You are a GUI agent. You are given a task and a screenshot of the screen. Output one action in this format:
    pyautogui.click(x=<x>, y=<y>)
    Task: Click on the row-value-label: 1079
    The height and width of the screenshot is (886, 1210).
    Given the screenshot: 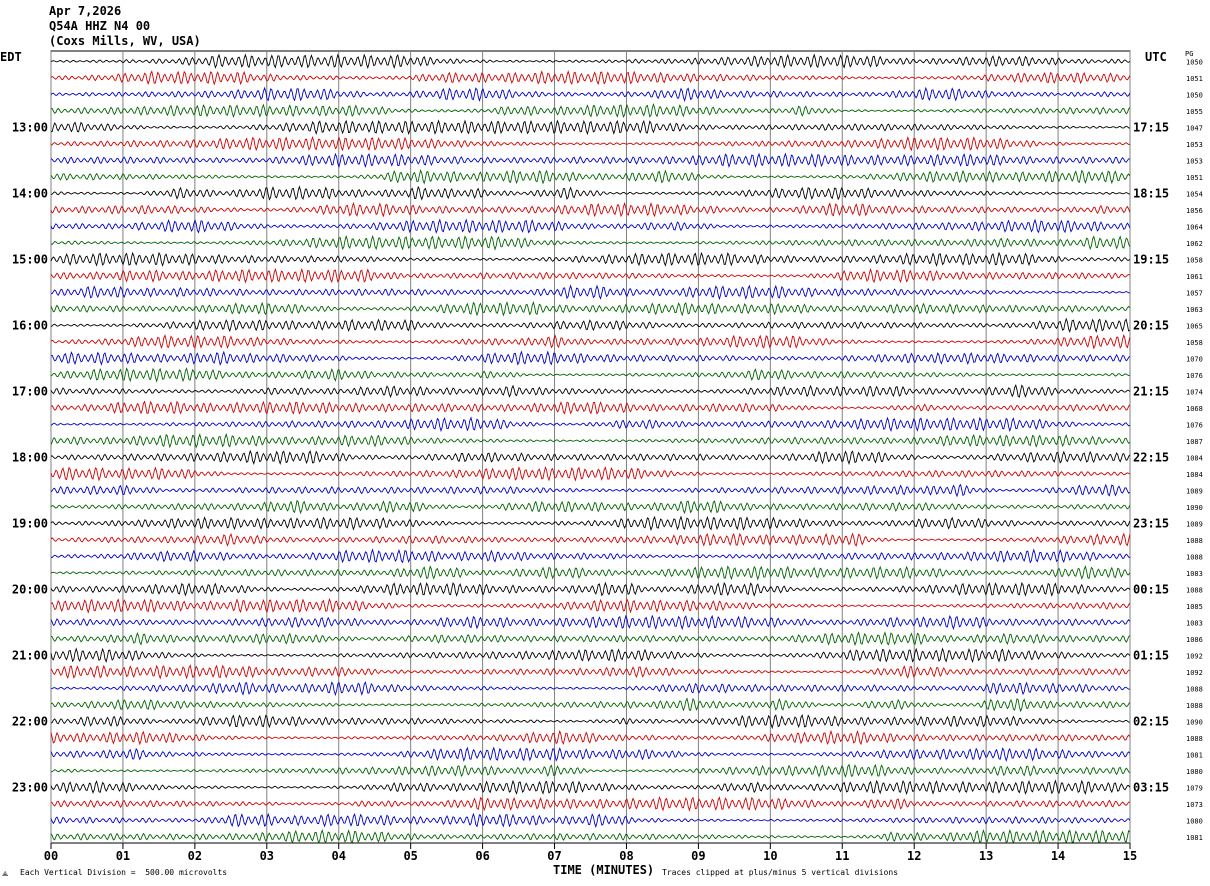 What is the action you would take?
    pyautogui.click(x=1194, y=788)
    